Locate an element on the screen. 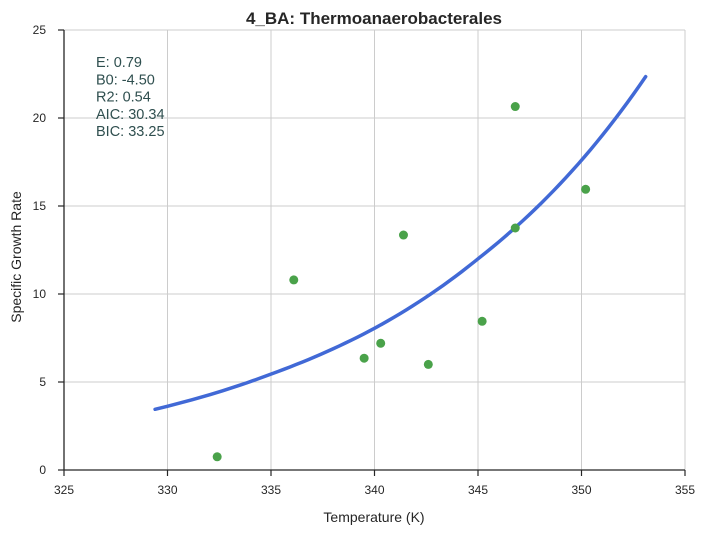 Image resolution: width=706 pixels, height=533 pixels. x-tick-labels: 325 330 335 340 345 350 355 is located at coordinates (374, 483).